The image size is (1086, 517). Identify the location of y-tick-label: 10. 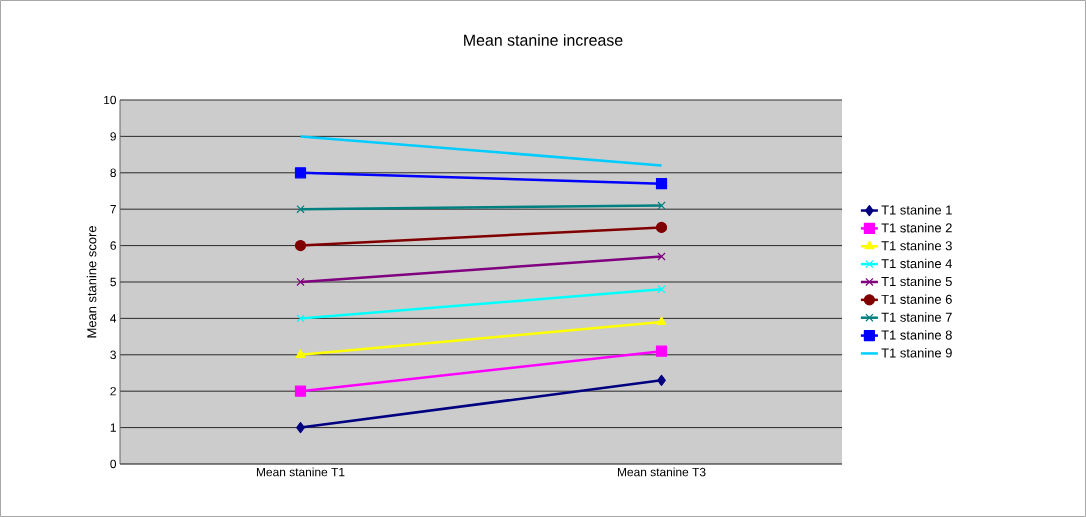
(110, 100).